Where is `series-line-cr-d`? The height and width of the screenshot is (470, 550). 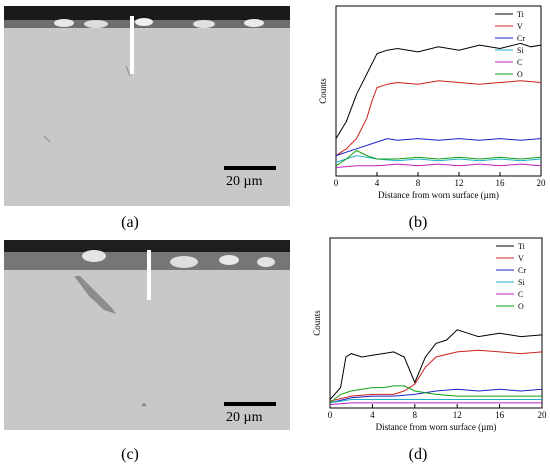
series-line-cr-d is located at coordinates (436, 396).